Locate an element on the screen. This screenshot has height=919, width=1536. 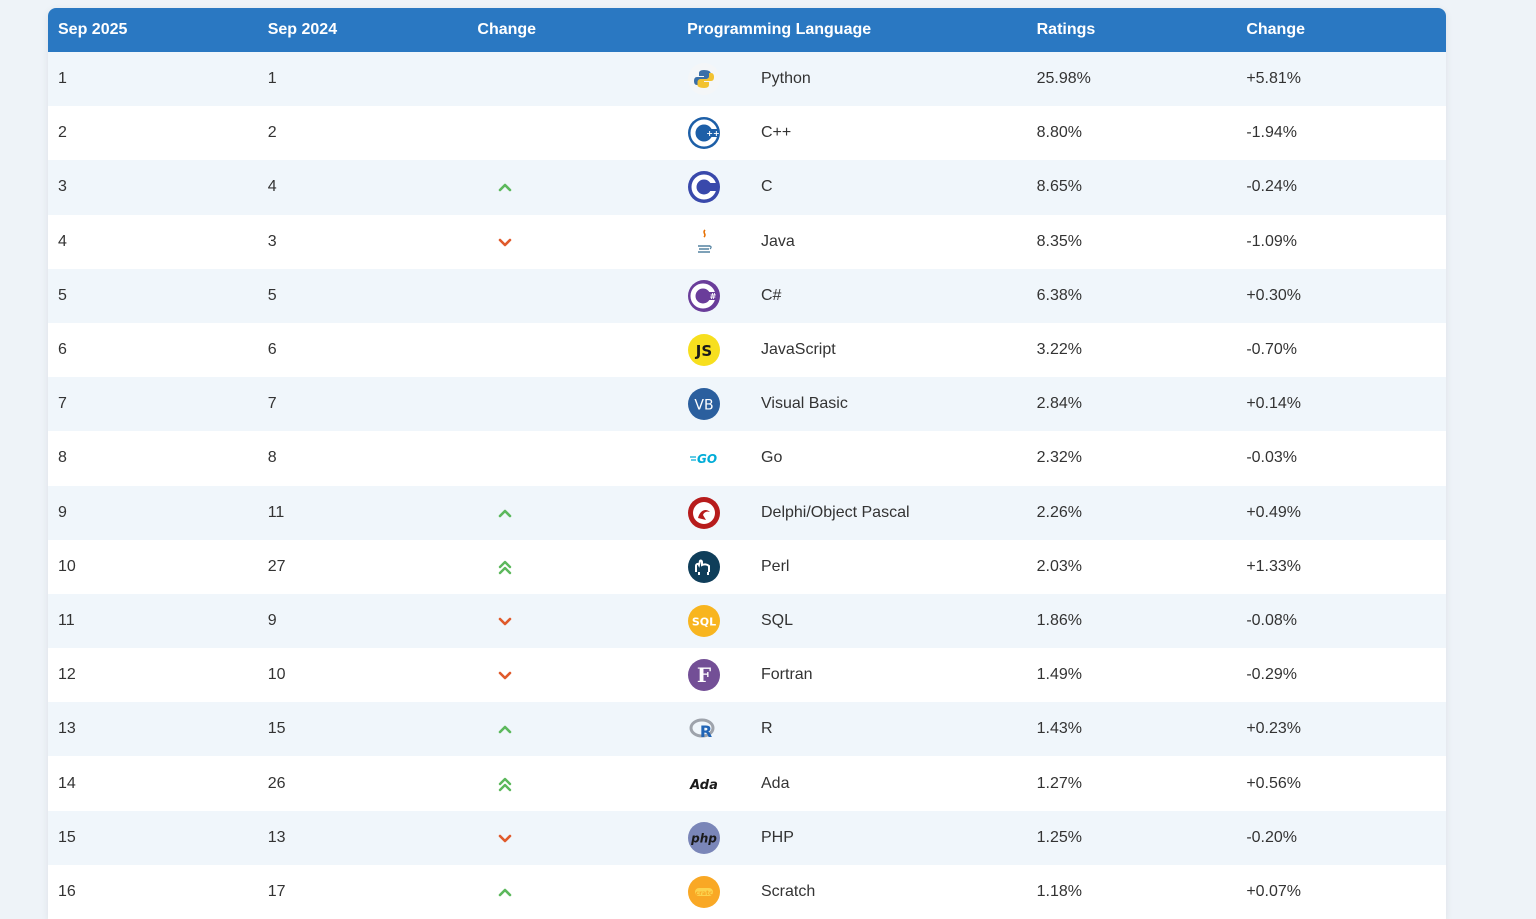
rank-previous: 27 is located at coordinates (276, 566).